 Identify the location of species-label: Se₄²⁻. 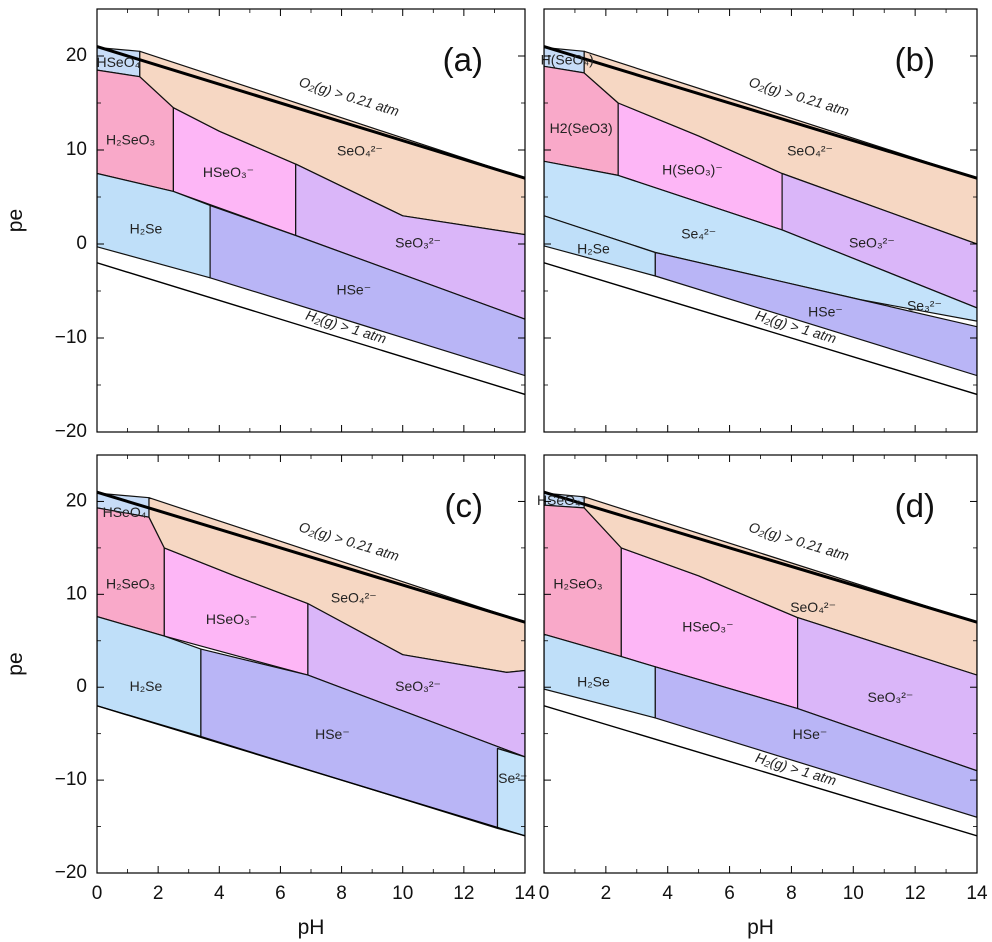
(698, 233).